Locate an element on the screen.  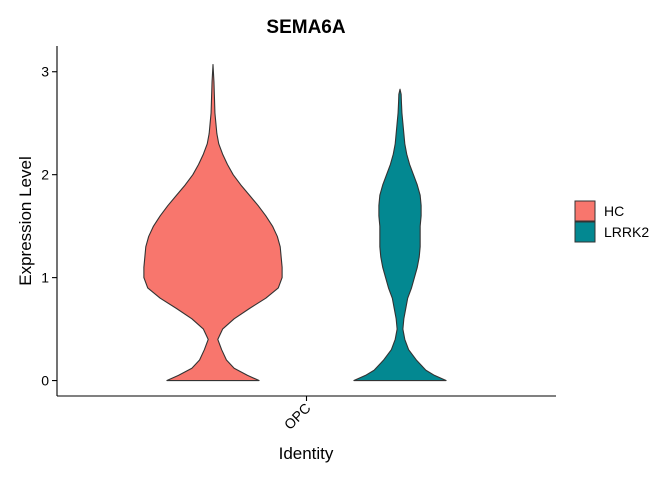
x-ticks: OPC is located at coordinates (297, 414).